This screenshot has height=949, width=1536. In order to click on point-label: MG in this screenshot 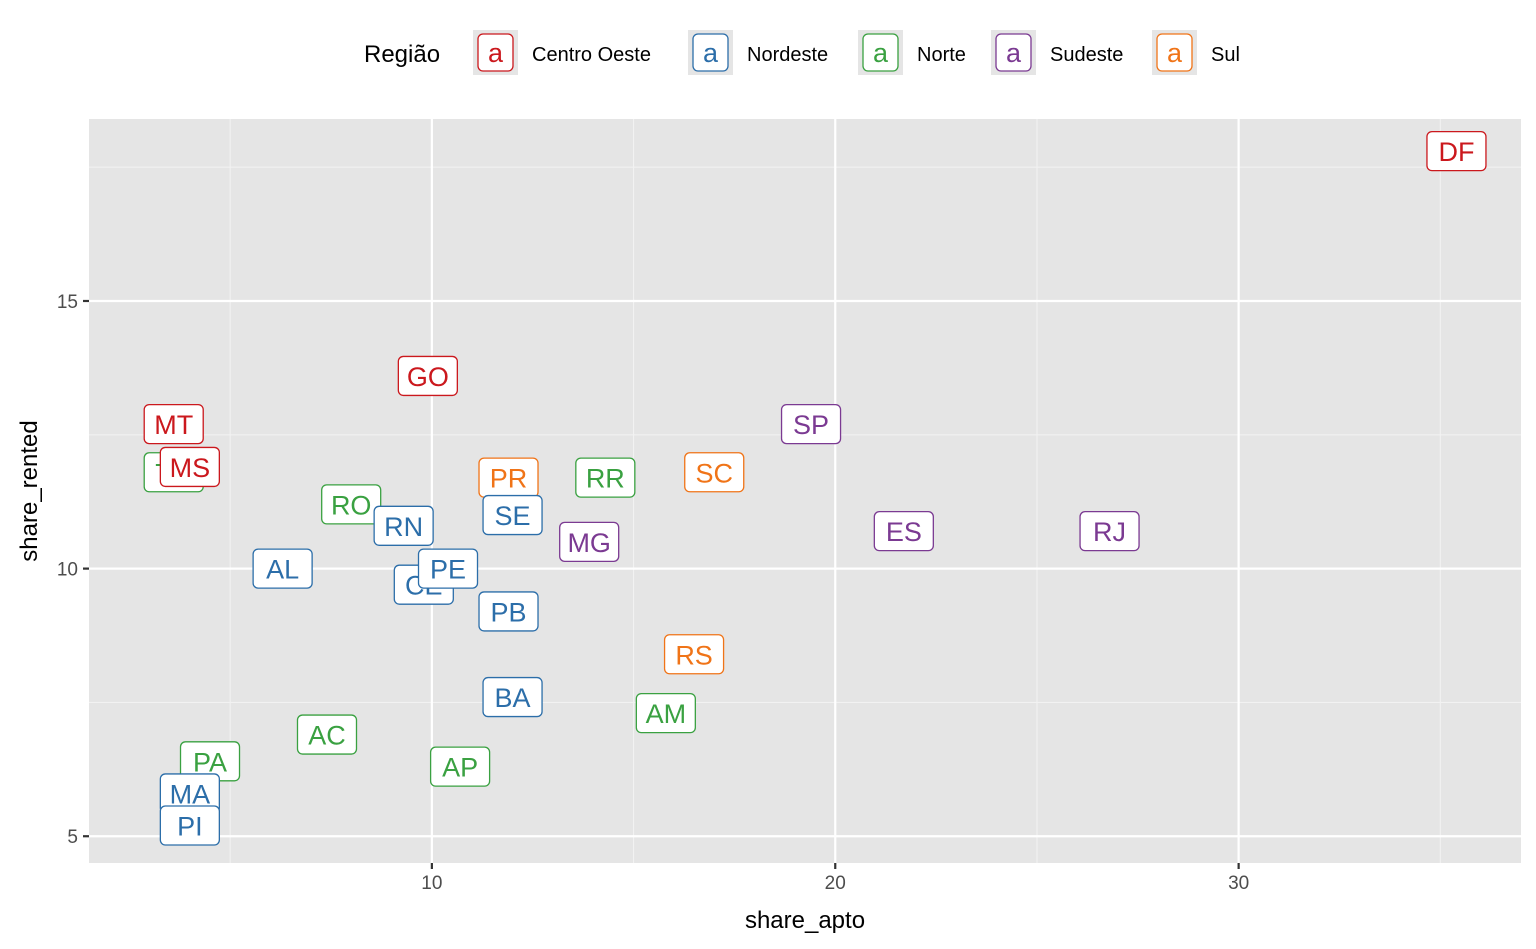, I will do `click(589, 543)`.